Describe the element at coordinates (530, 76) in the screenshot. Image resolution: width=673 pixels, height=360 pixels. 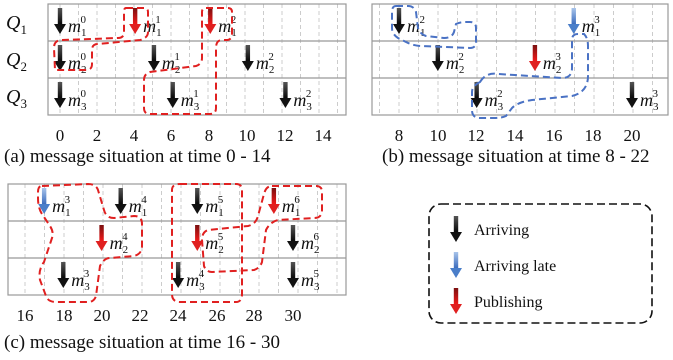
I see `late-group-outline-b2` at that location.